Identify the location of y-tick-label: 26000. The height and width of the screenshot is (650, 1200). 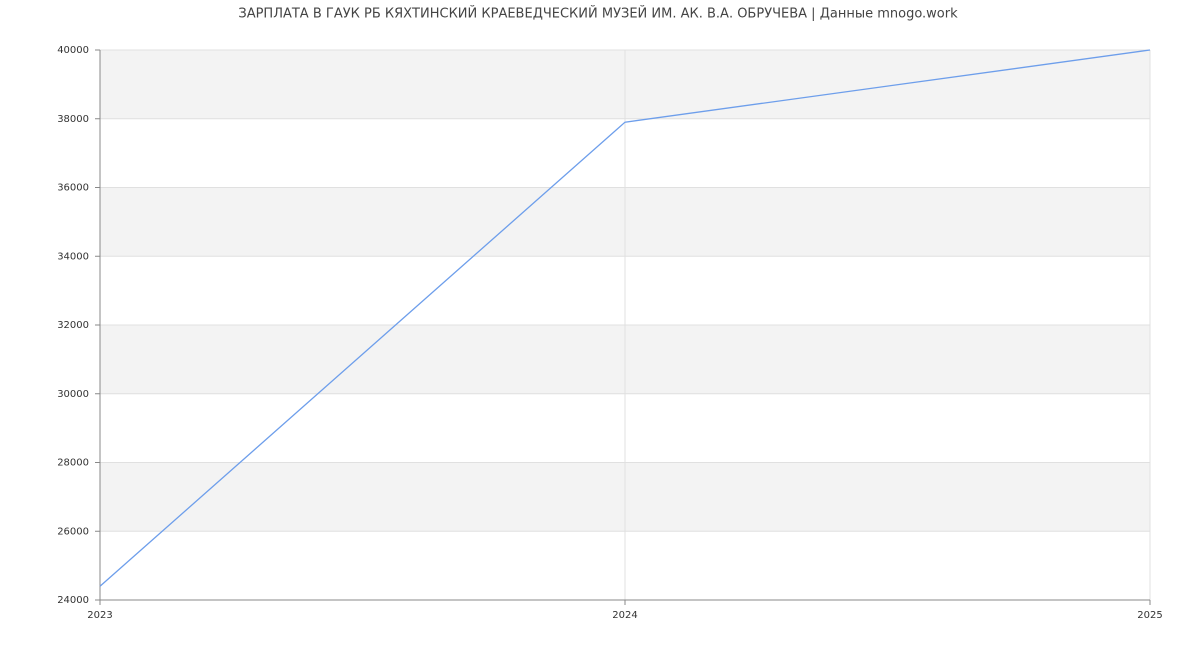
(73, 531).